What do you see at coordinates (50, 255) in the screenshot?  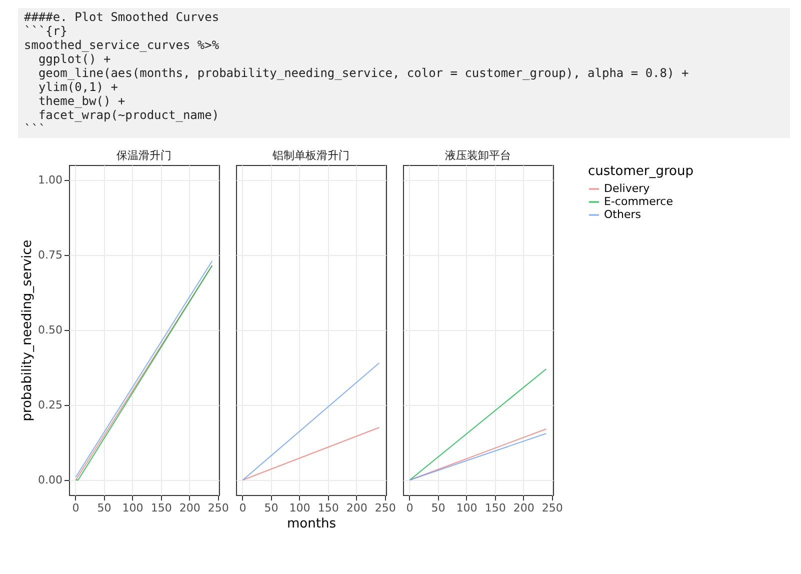 I see `y-tick-label: 0.75` at bounding box center [50, 255].